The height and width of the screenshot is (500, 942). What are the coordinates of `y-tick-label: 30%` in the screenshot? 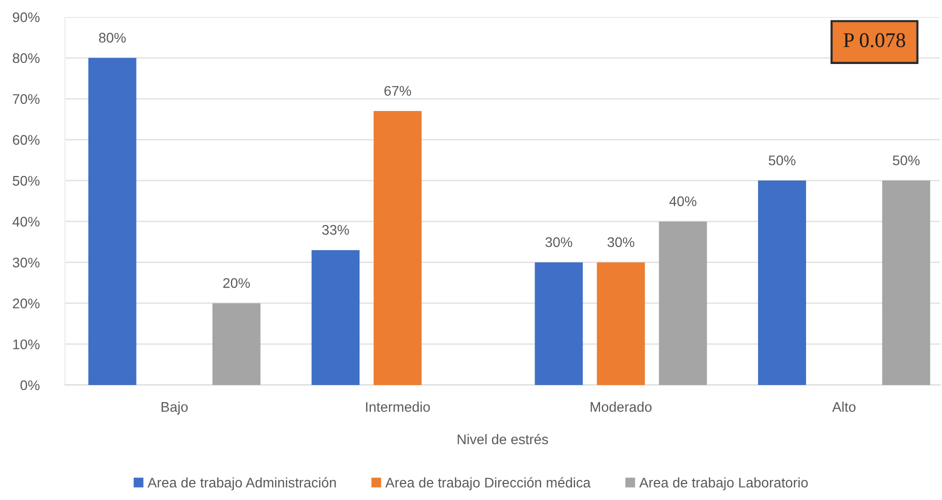 It's located at (26, 263).